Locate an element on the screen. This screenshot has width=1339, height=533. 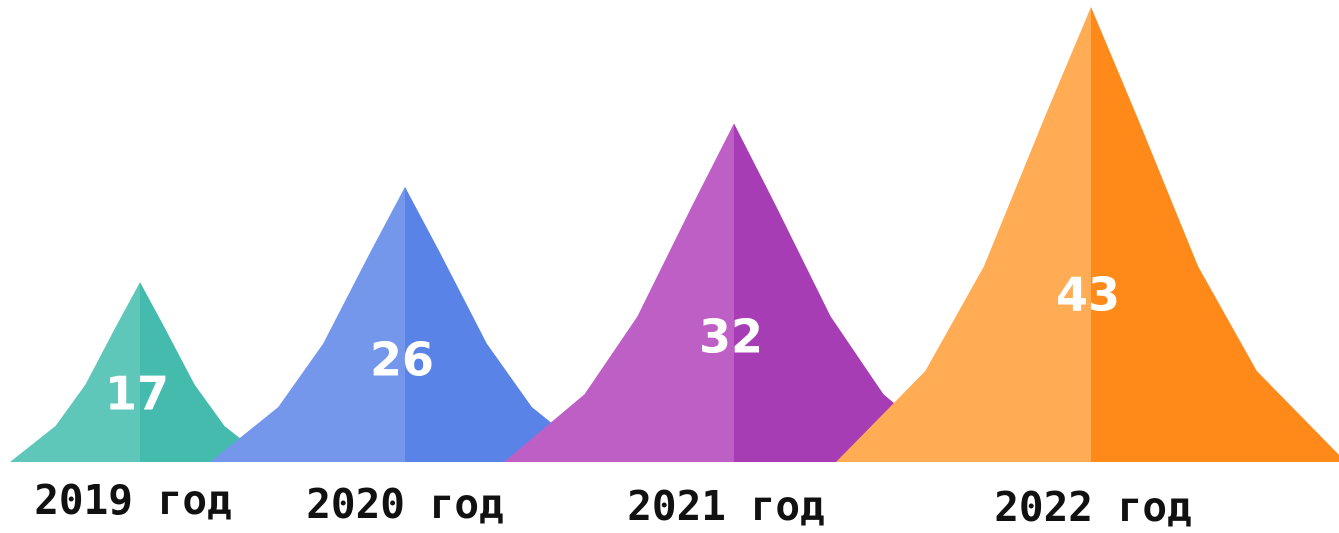
value-label: 26 is located at coordinates (402, 359).